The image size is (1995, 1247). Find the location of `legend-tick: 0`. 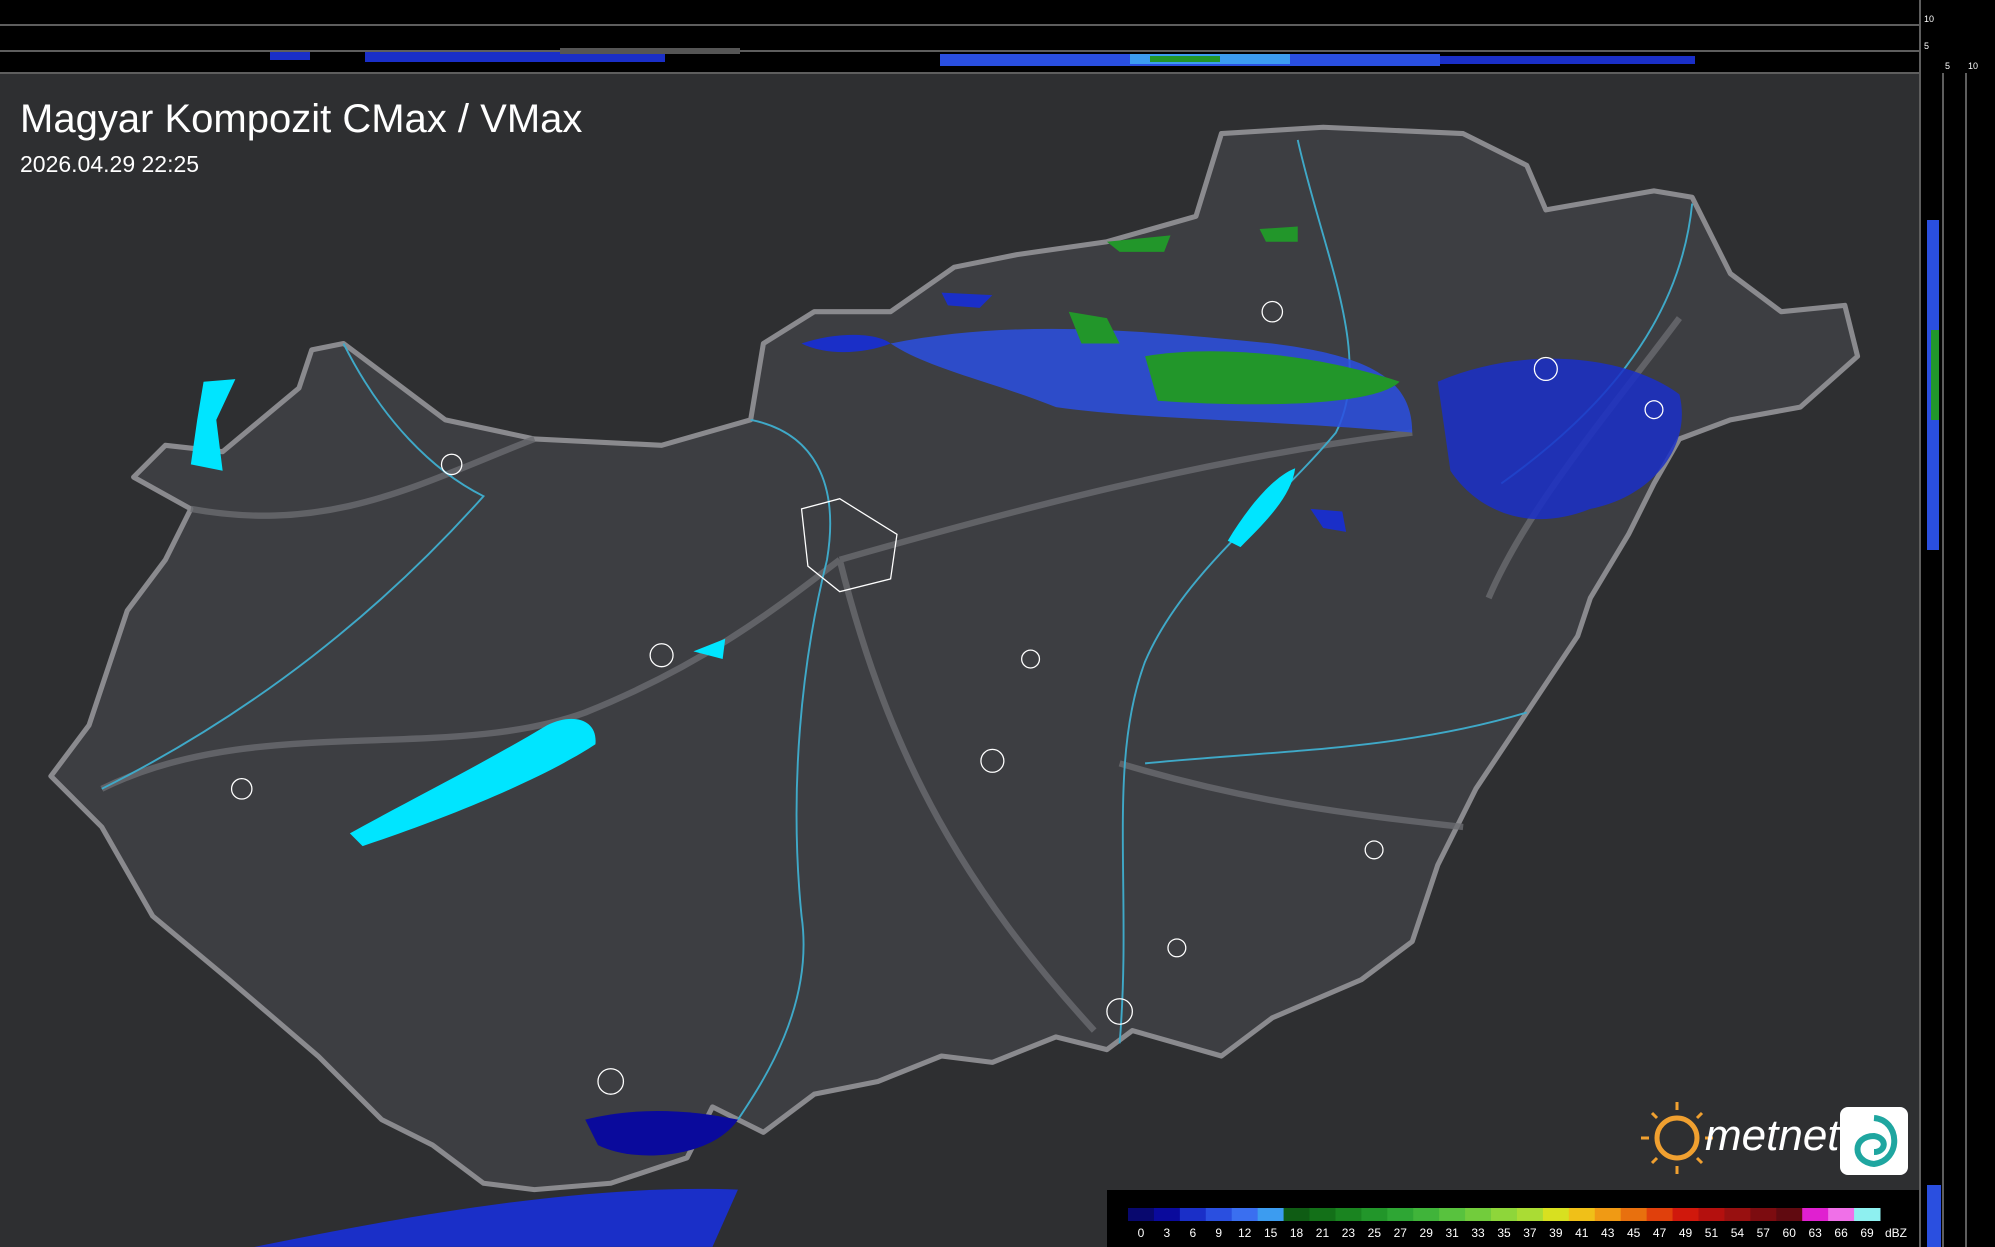

legend-tick: 0 is located at coordinates (1141, 1233).